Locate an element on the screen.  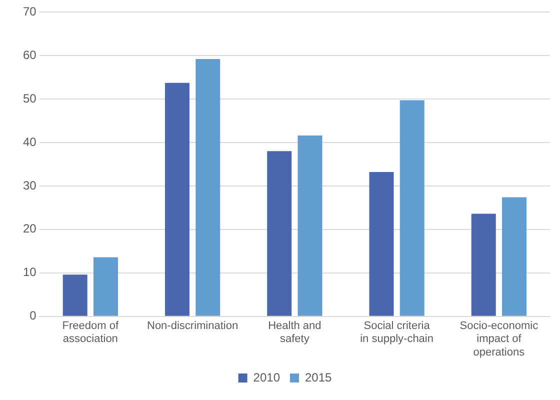
x-tick-label: Non-discrimination is located at coordinates (192, 326).